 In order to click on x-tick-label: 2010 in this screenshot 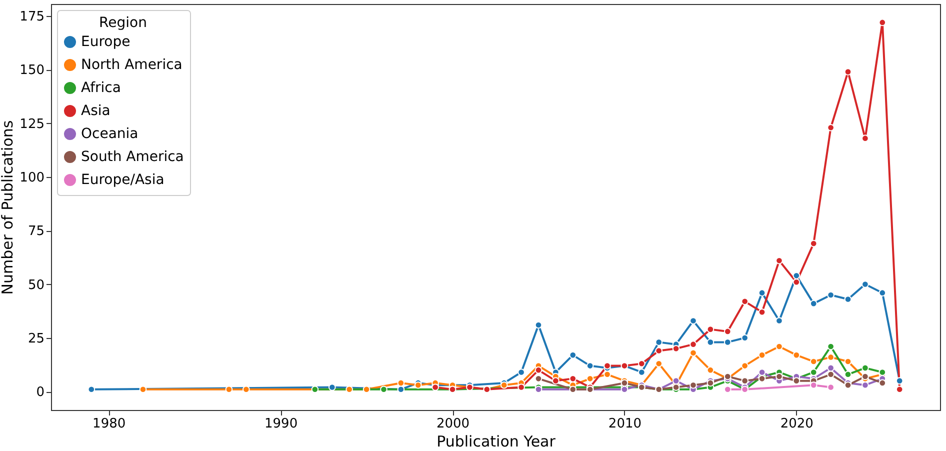, I will do `click(625, 424)`.